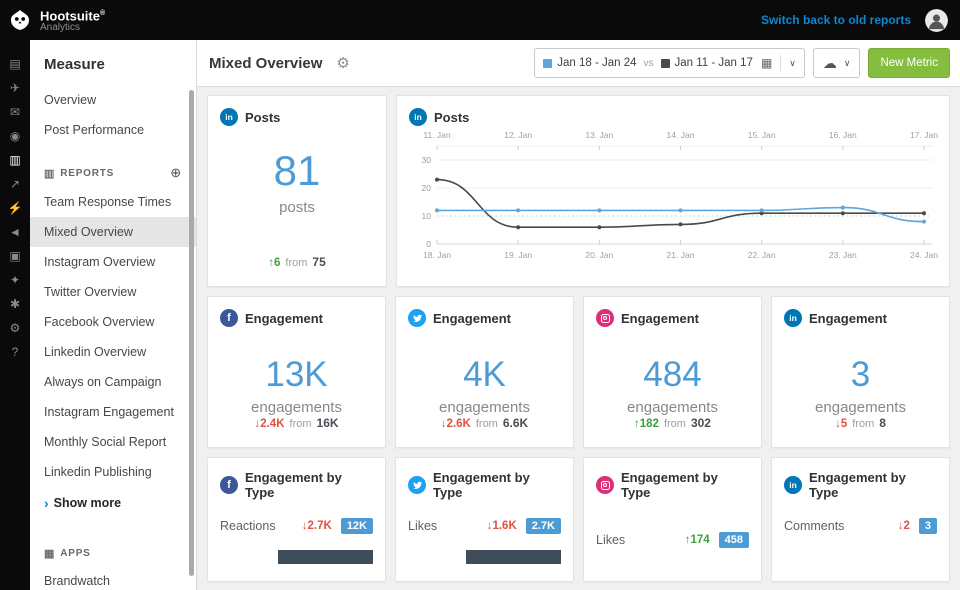 This screenshot has width=960, height=590. Describe the element at coordinates (665, 63) in the screenshot. I see `secondary-range-swatch` at that location.